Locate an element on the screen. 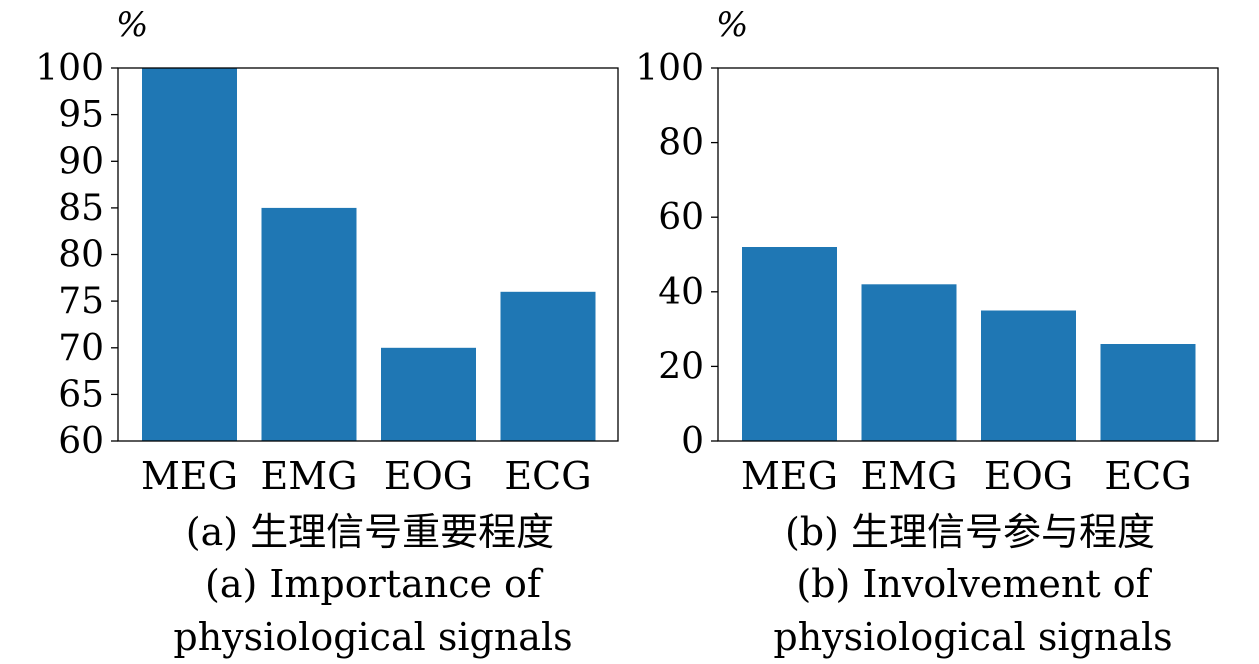 Image resolution: width=1259 pixels, height=664 pixels. chart-a-y-tick-label: 75 is located at coordinates (81, 301).